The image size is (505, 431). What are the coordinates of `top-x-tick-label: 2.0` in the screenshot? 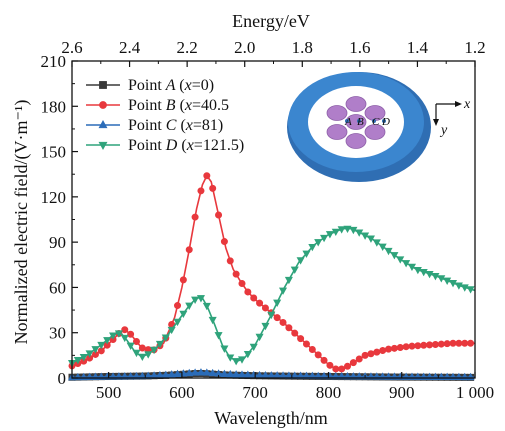 It's located at (244, 47).